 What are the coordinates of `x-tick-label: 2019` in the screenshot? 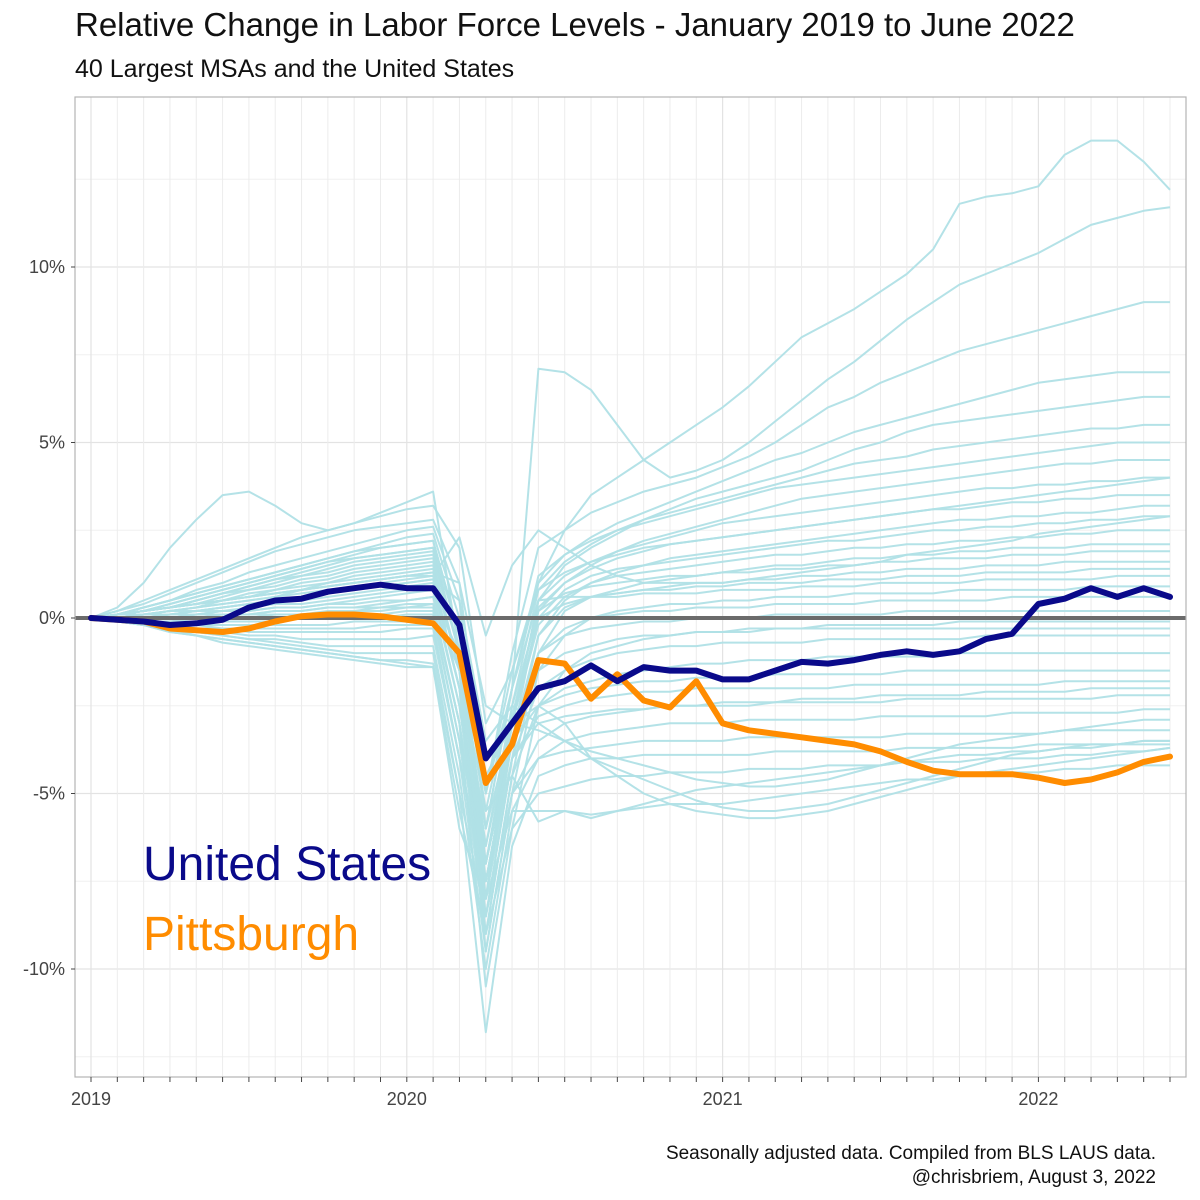 It's located at (91, 1099).